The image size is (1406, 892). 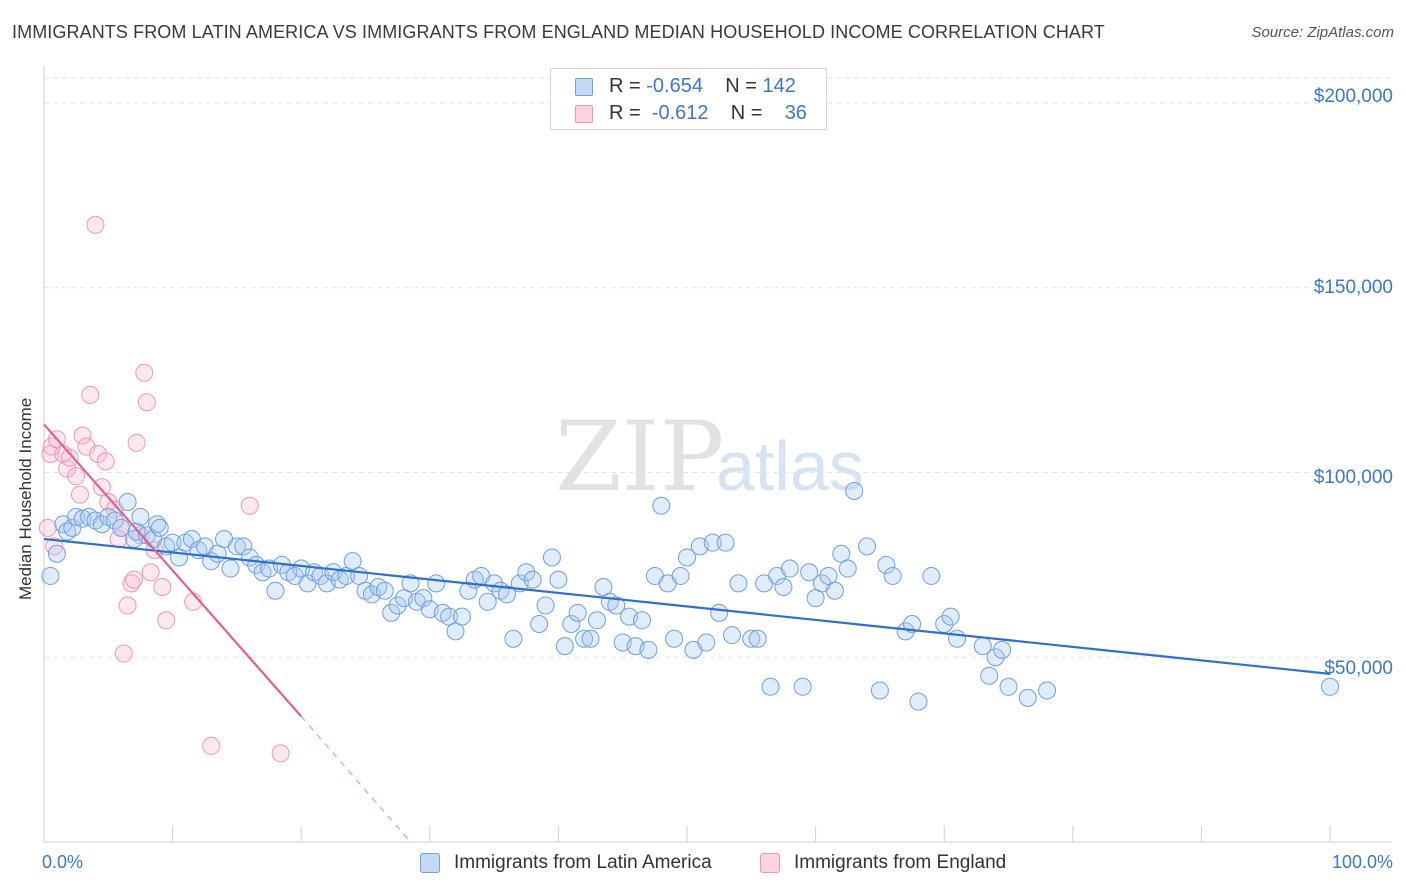 What do you see at coordinates (687, 606) in the screenshot?
I see `latin-trend-line` at bounding box center [687, 606].